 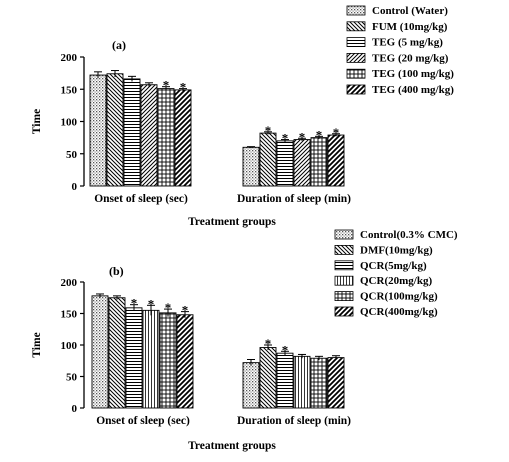 What do you see at coordinates (399, 297) in the screenshot?
I see `legend-entry: QCR(100mg/kg)` at bounding box center [399, 297].